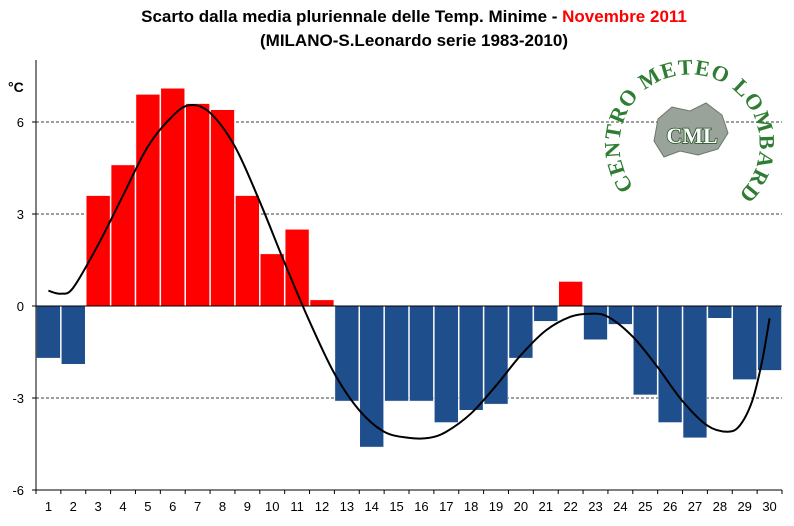  Describe the element at coordinates (414, 40) in the screenshot. I see `chart-subtitle: (MILANO-S.Leonardo serie 1983-2010)` at that location.